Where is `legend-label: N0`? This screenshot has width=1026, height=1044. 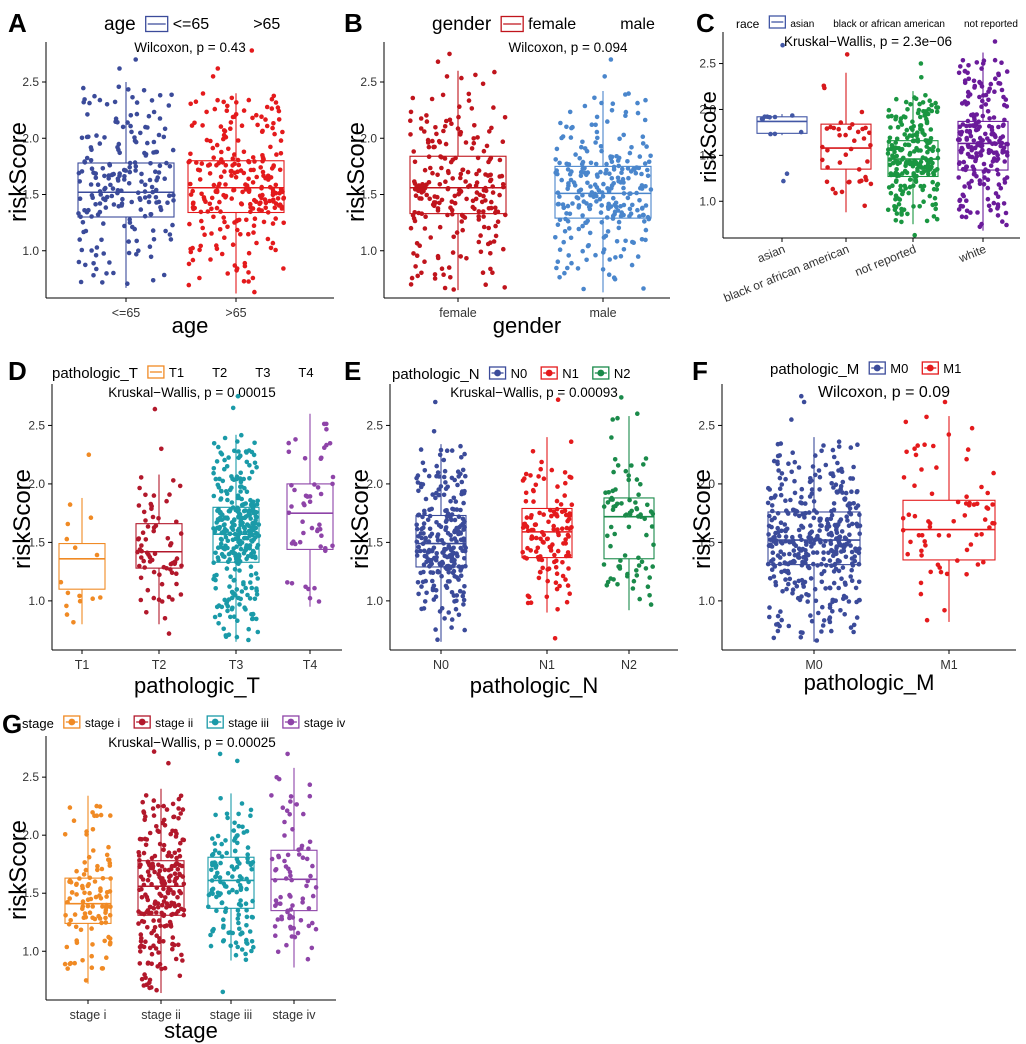 legend-label: N0 is located at coordinates (519, 373).